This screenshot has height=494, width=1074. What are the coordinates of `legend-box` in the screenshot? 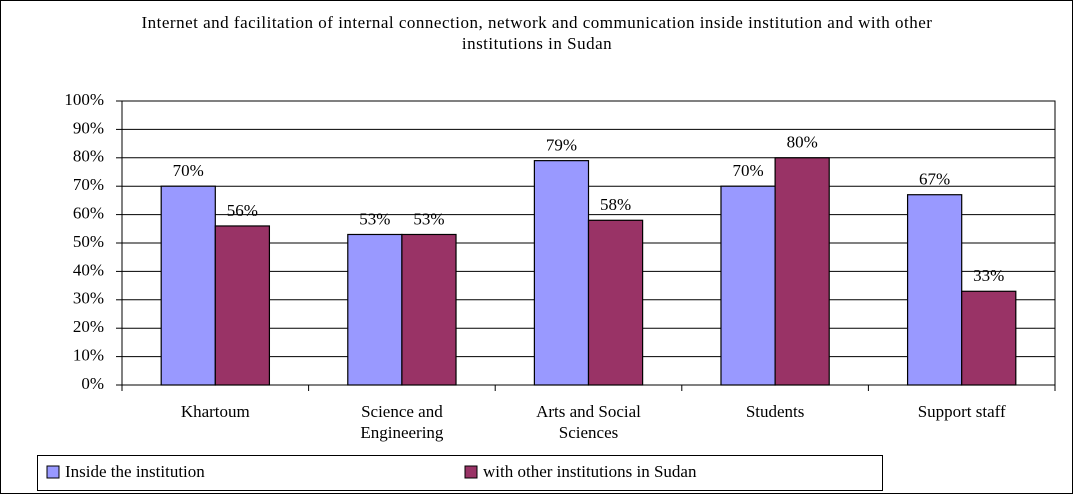 It's located at (460, 473).